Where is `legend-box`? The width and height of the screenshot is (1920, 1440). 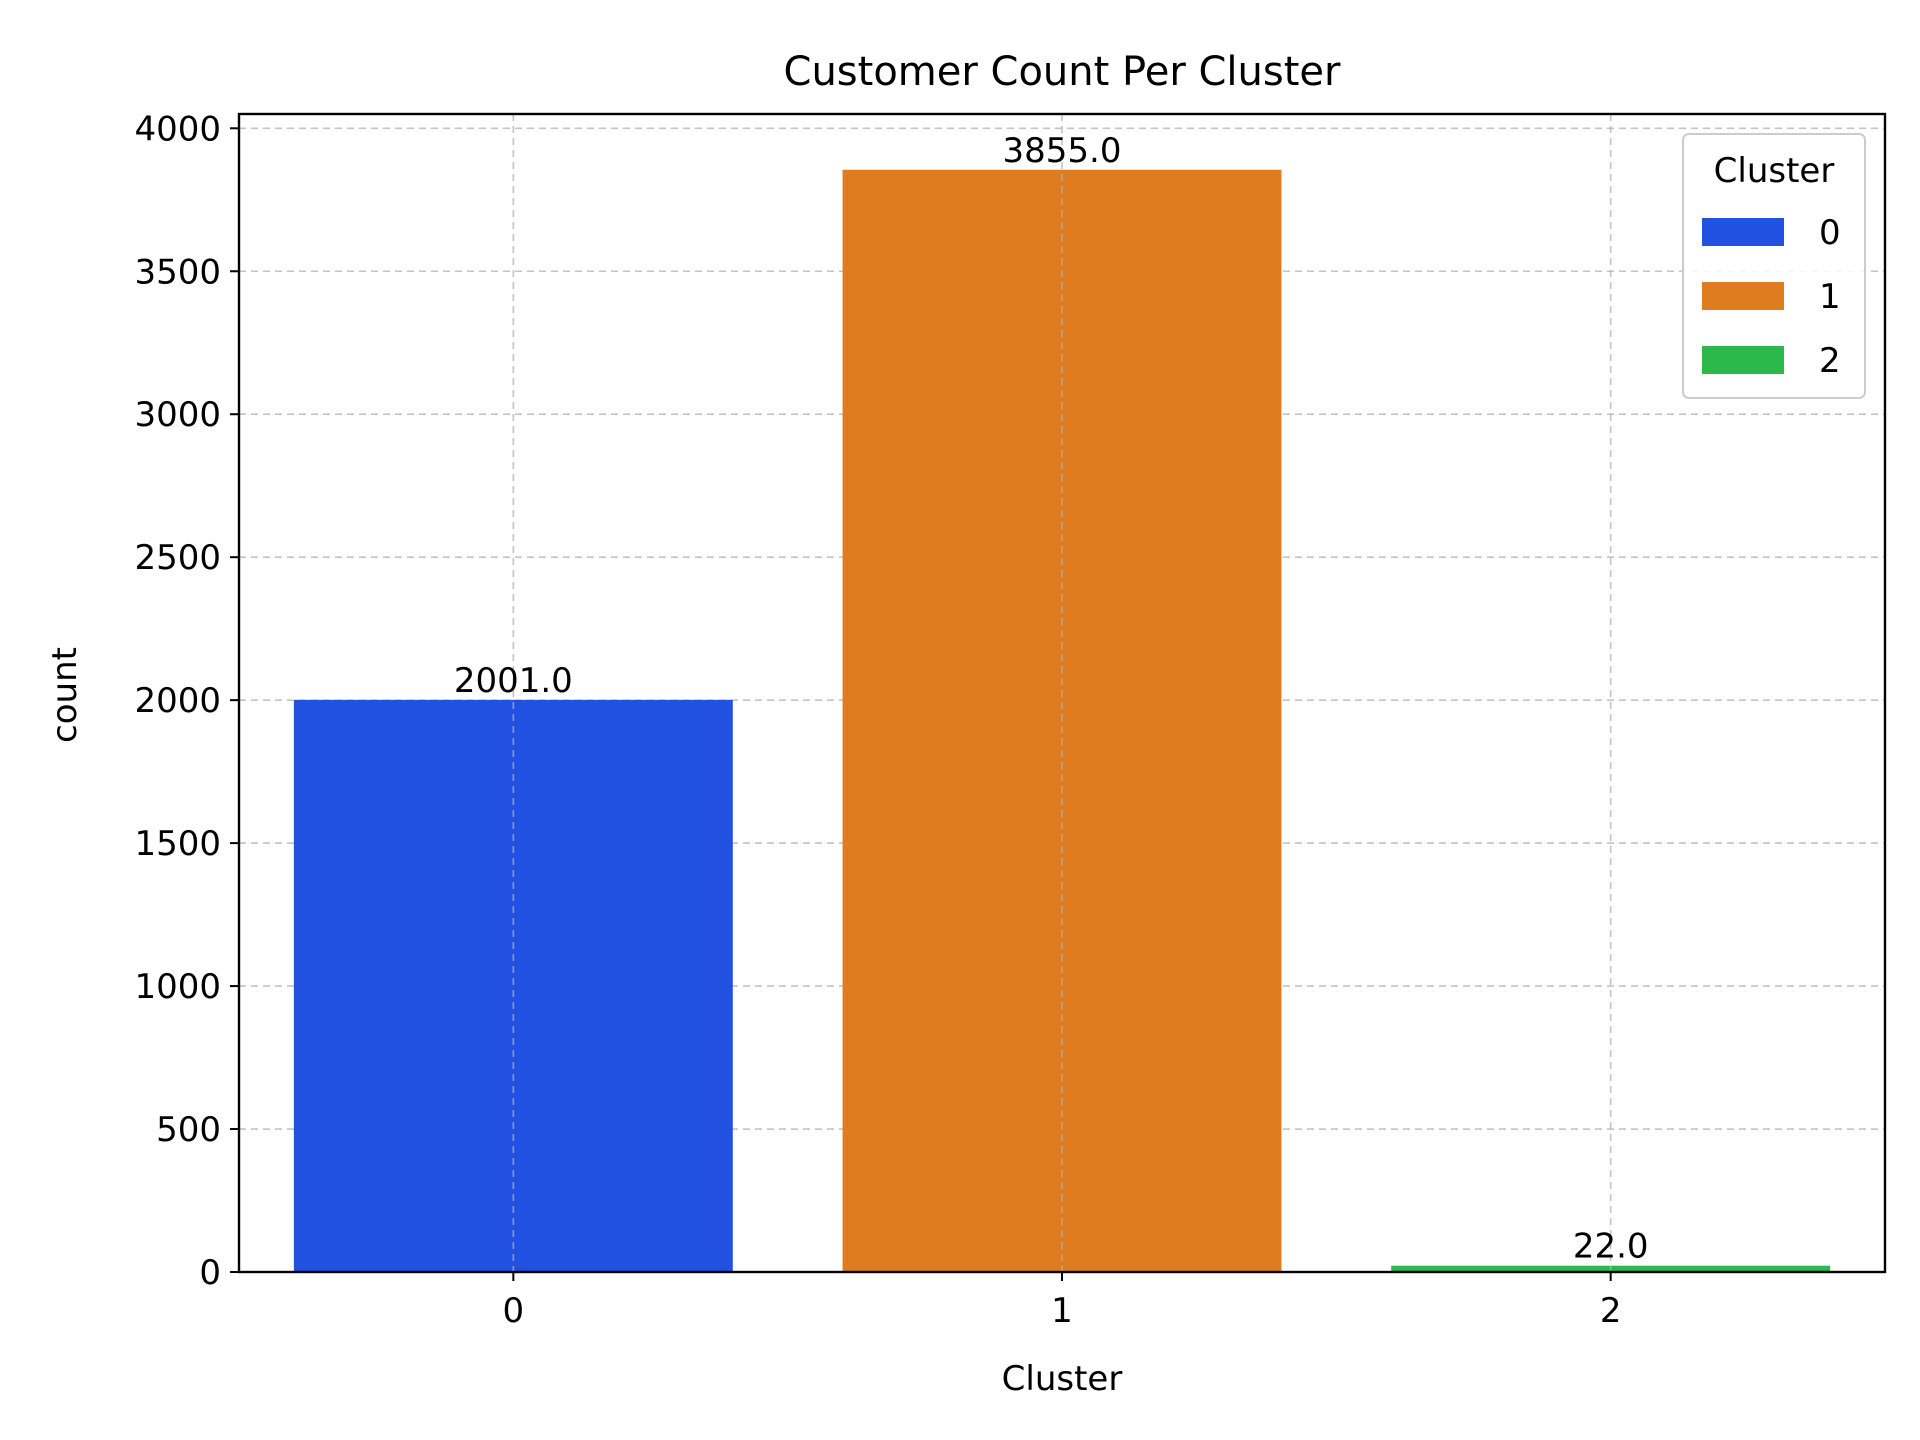 legend-box is located at coordinates (1774, 266).